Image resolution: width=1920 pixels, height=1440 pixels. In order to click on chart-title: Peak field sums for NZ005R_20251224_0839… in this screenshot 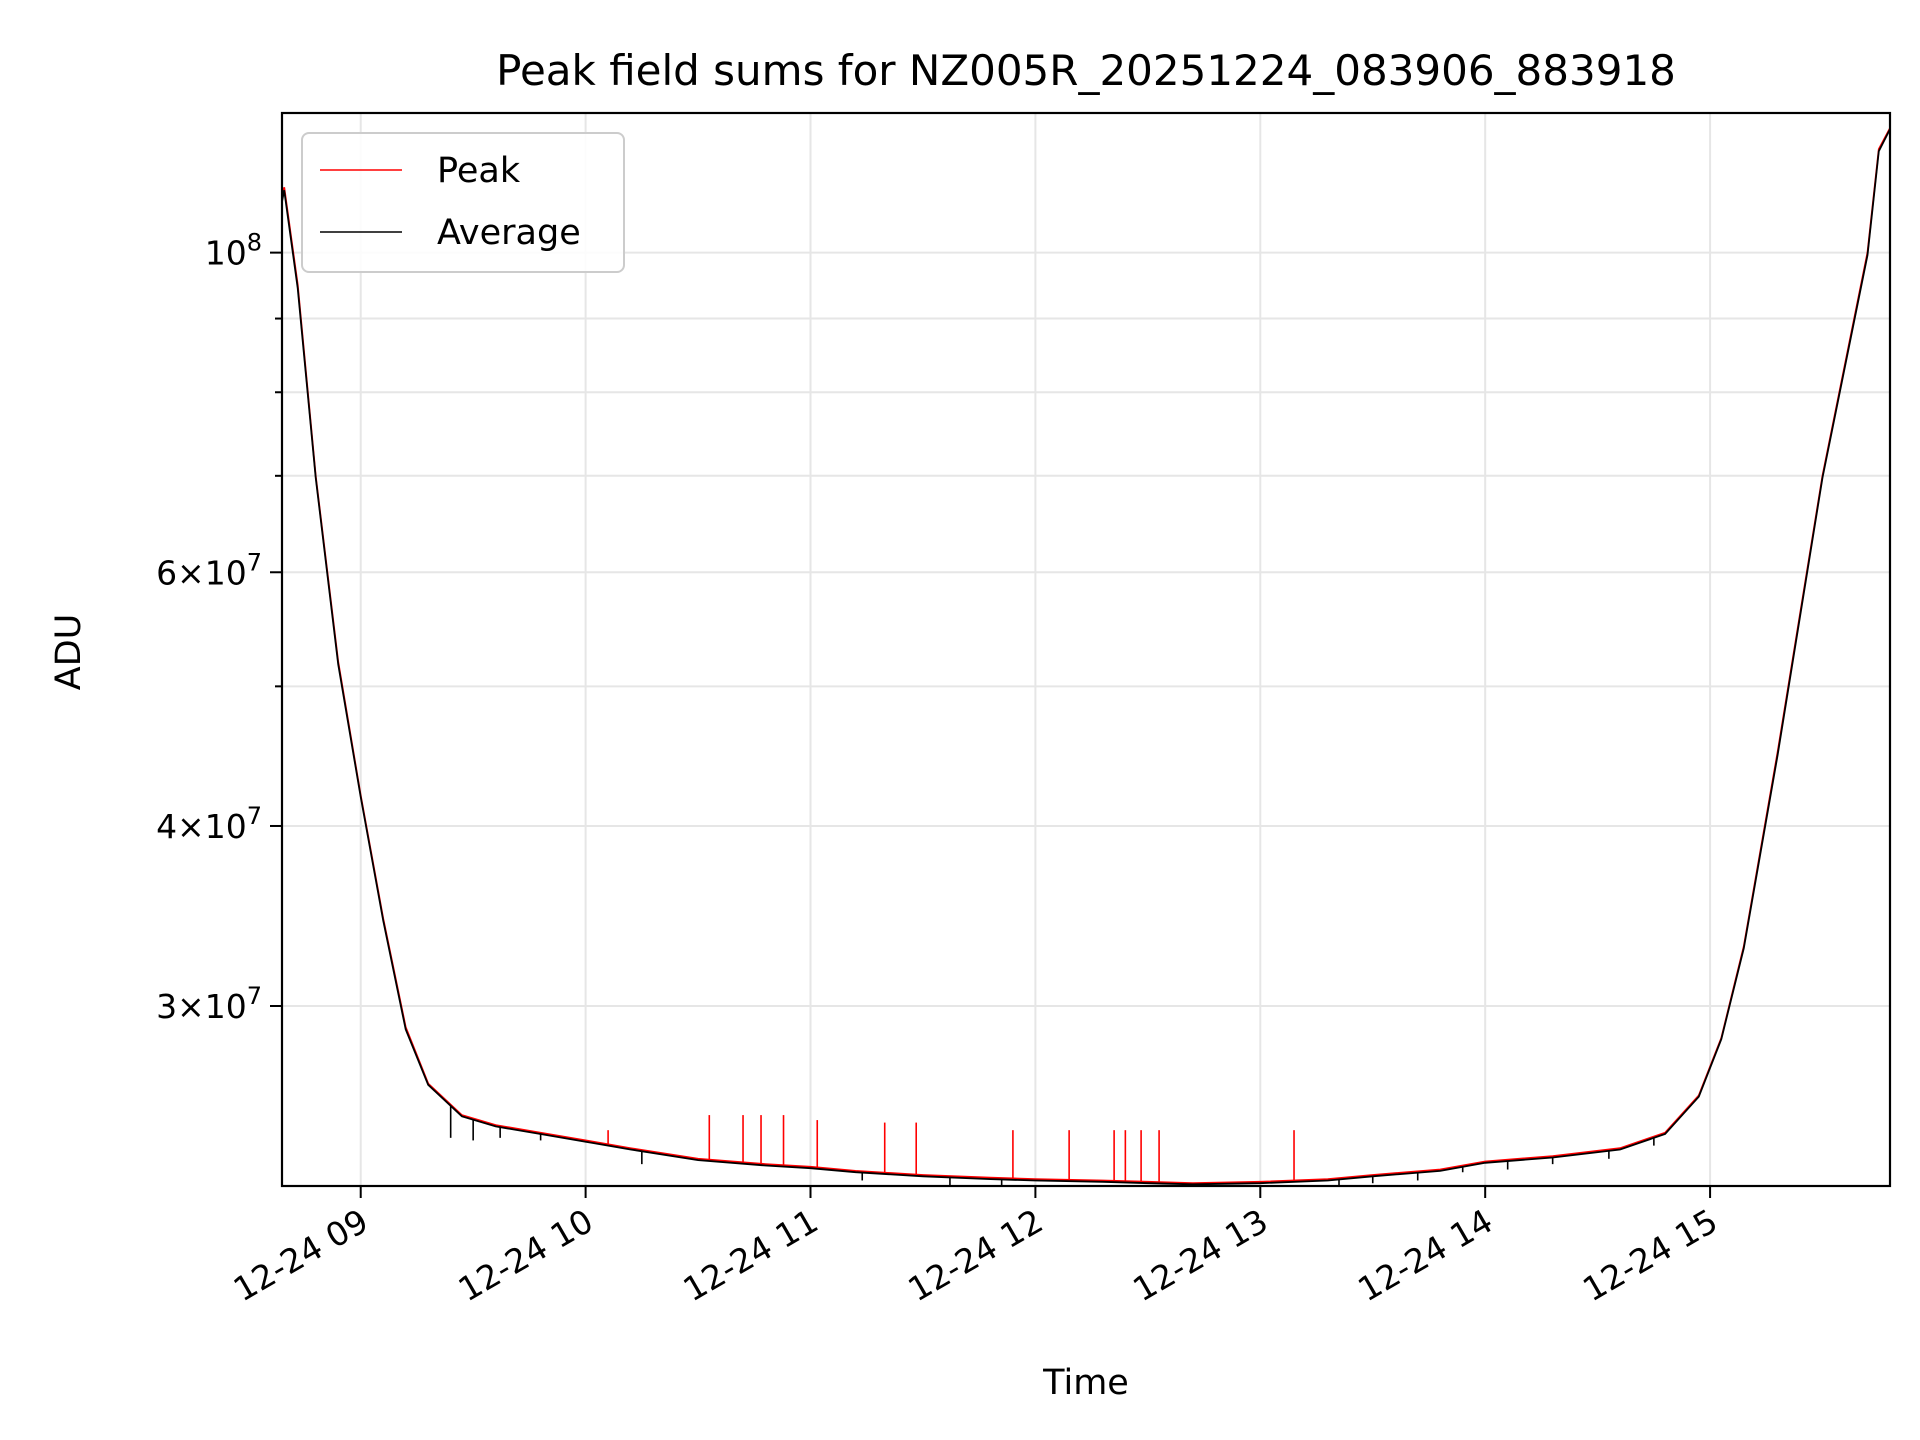, I will do `click(1086, 70)`.